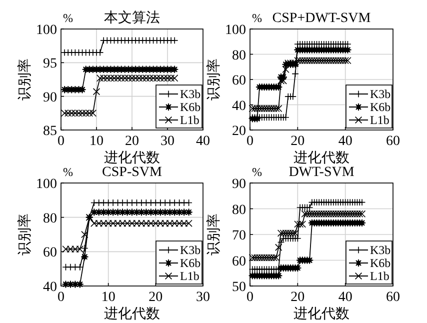 The image size is (427, 323). Describe the element at coordinates (239, 287) in the screenshot. I see `y-tick-label: 50` at that location.